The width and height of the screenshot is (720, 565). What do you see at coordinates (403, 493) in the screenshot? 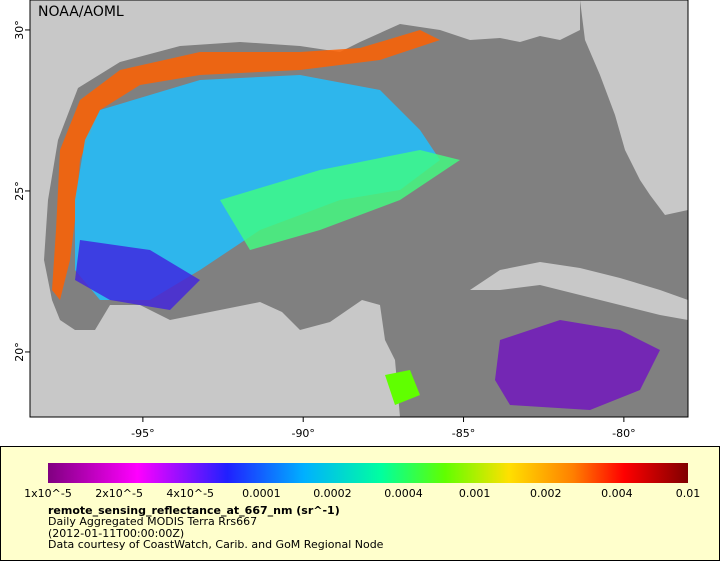
I see `colorbar-tick-label: 0.0004` at bounding box center [403, 493].